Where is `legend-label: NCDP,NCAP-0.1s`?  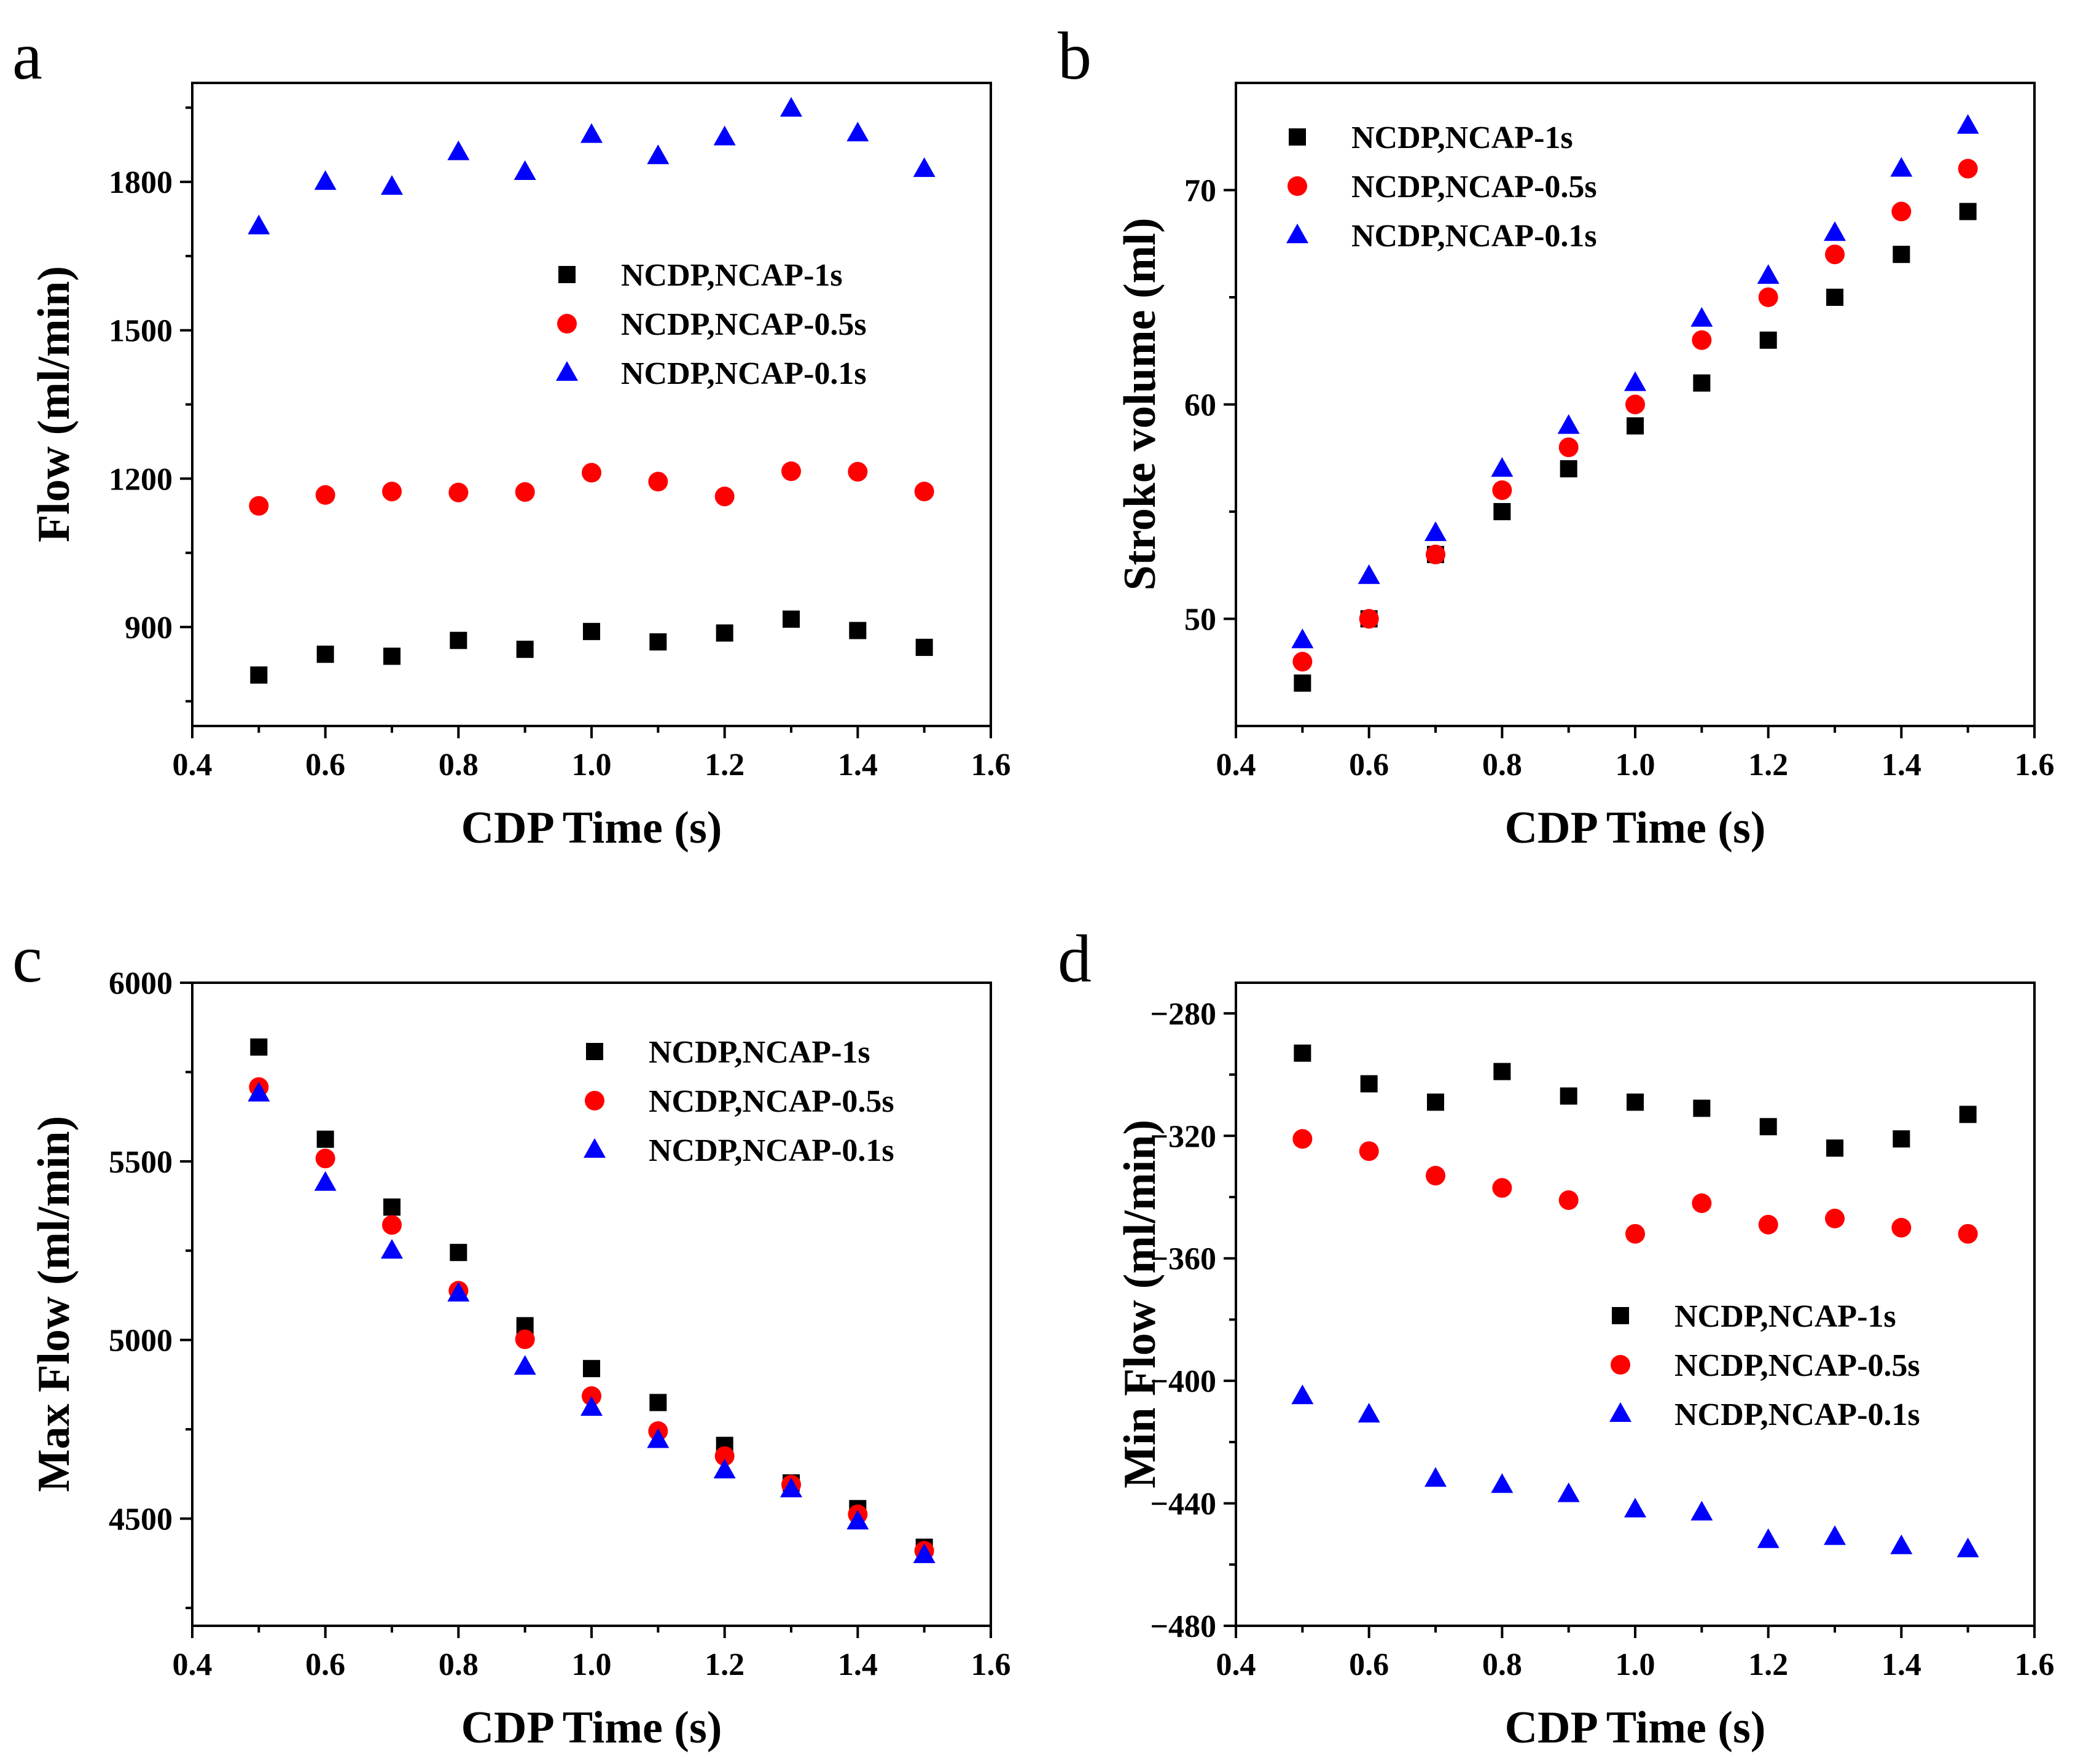 legend-label: NCDP,NCAP-0.1s is located at coordinates (1474, 236).